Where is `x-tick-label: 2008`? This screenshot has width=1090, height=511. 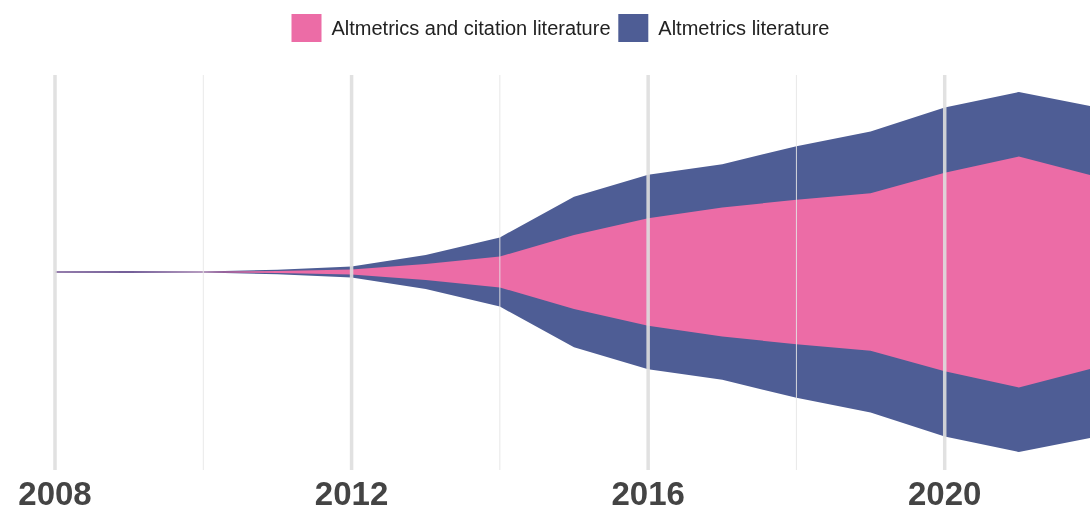 x-tick-label: 2008 is located at coordinates (55, 493).